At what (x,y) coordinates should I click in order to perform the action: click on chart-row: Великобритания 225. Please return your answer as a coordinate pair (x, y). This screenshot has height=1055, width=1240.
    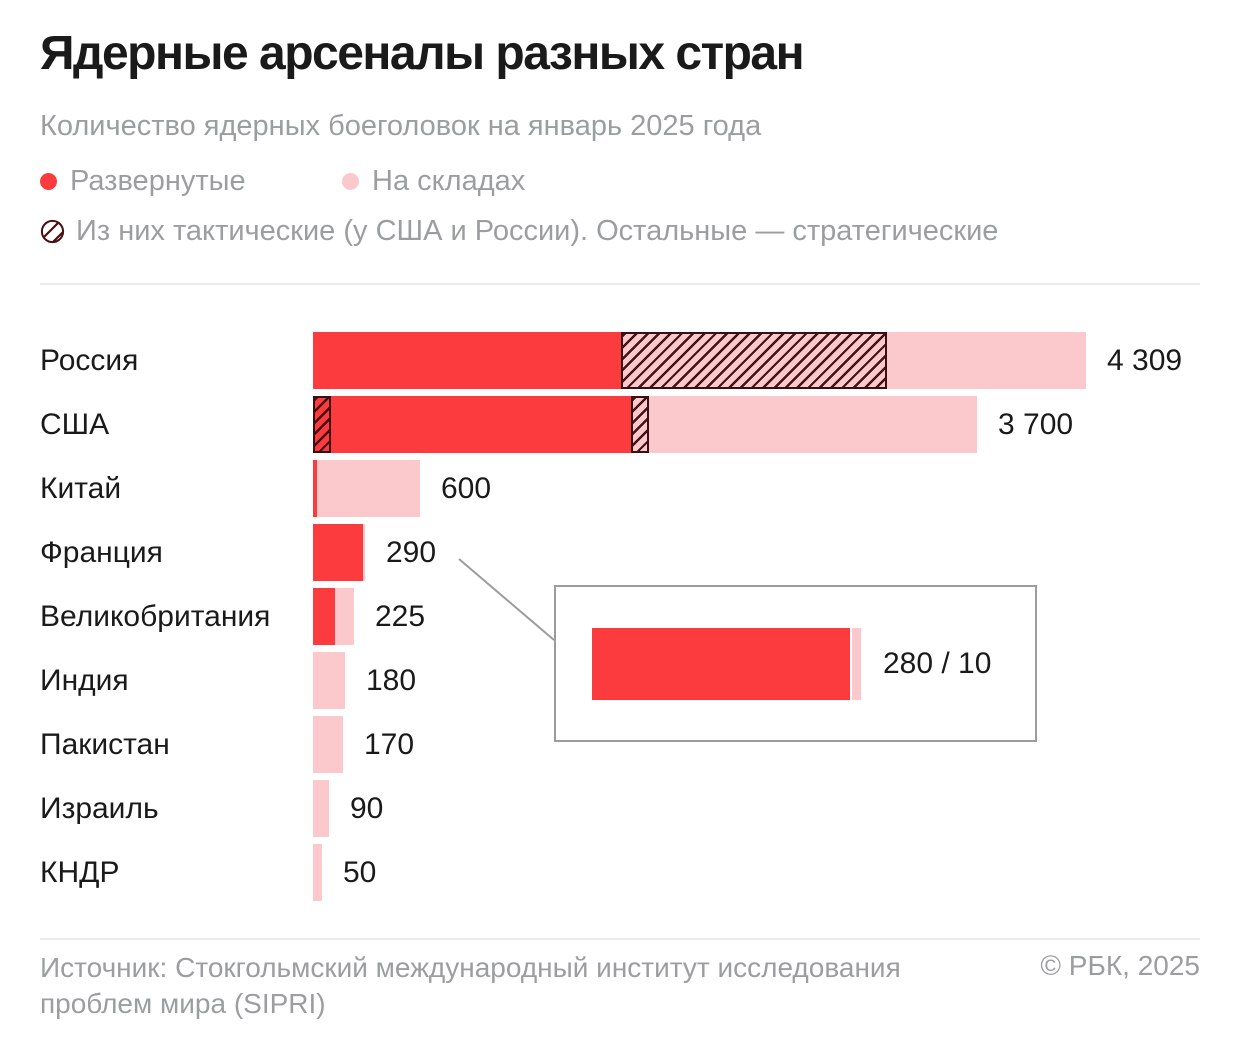
    Looking at the image, I should click on (620, 616).